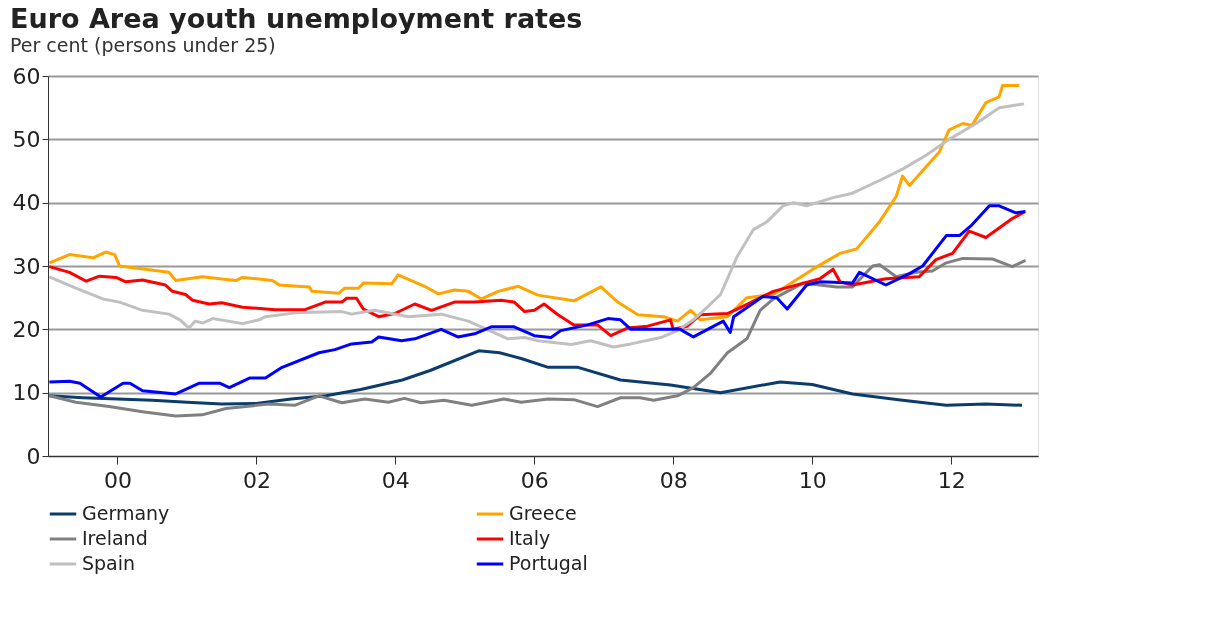 This screenshot has width=1214, height=624. Describe the element at coordinates (536, 378) in the screenshot. I see `line-series` at that location.